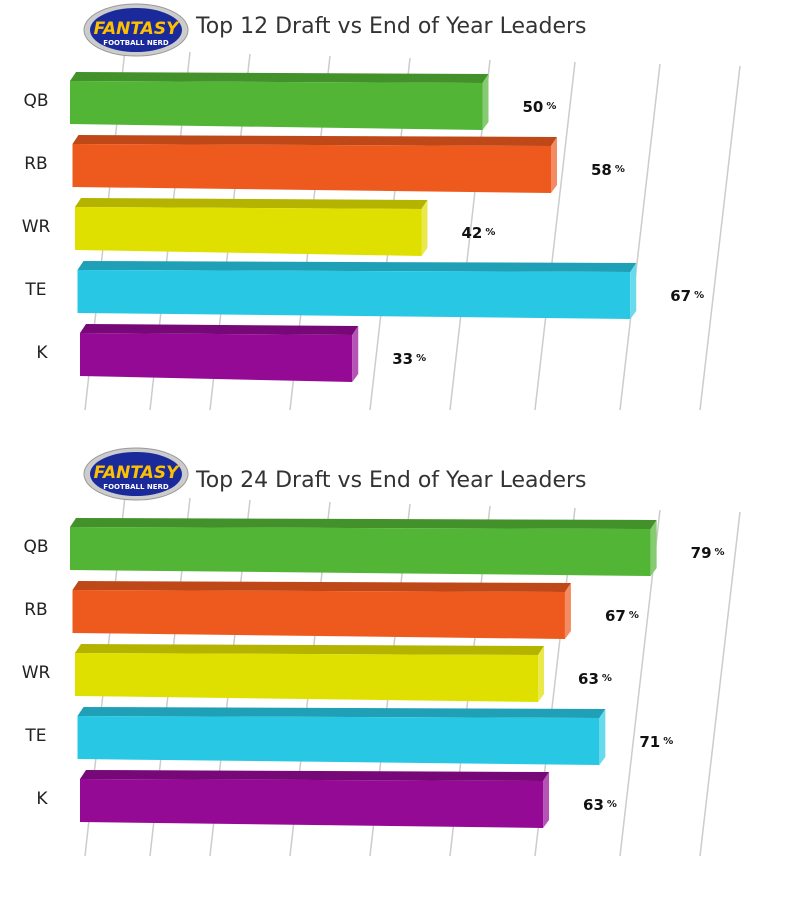  I want to click on value-label: 33%, so click(409, 359).